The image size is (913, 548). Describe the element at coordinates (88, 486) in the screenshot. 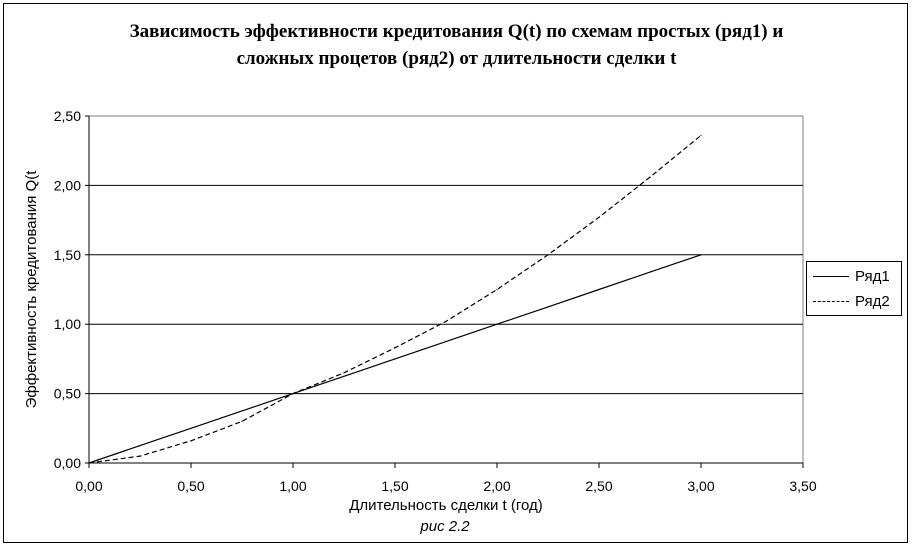

I see `x-tick-label: 0,00` at that location.